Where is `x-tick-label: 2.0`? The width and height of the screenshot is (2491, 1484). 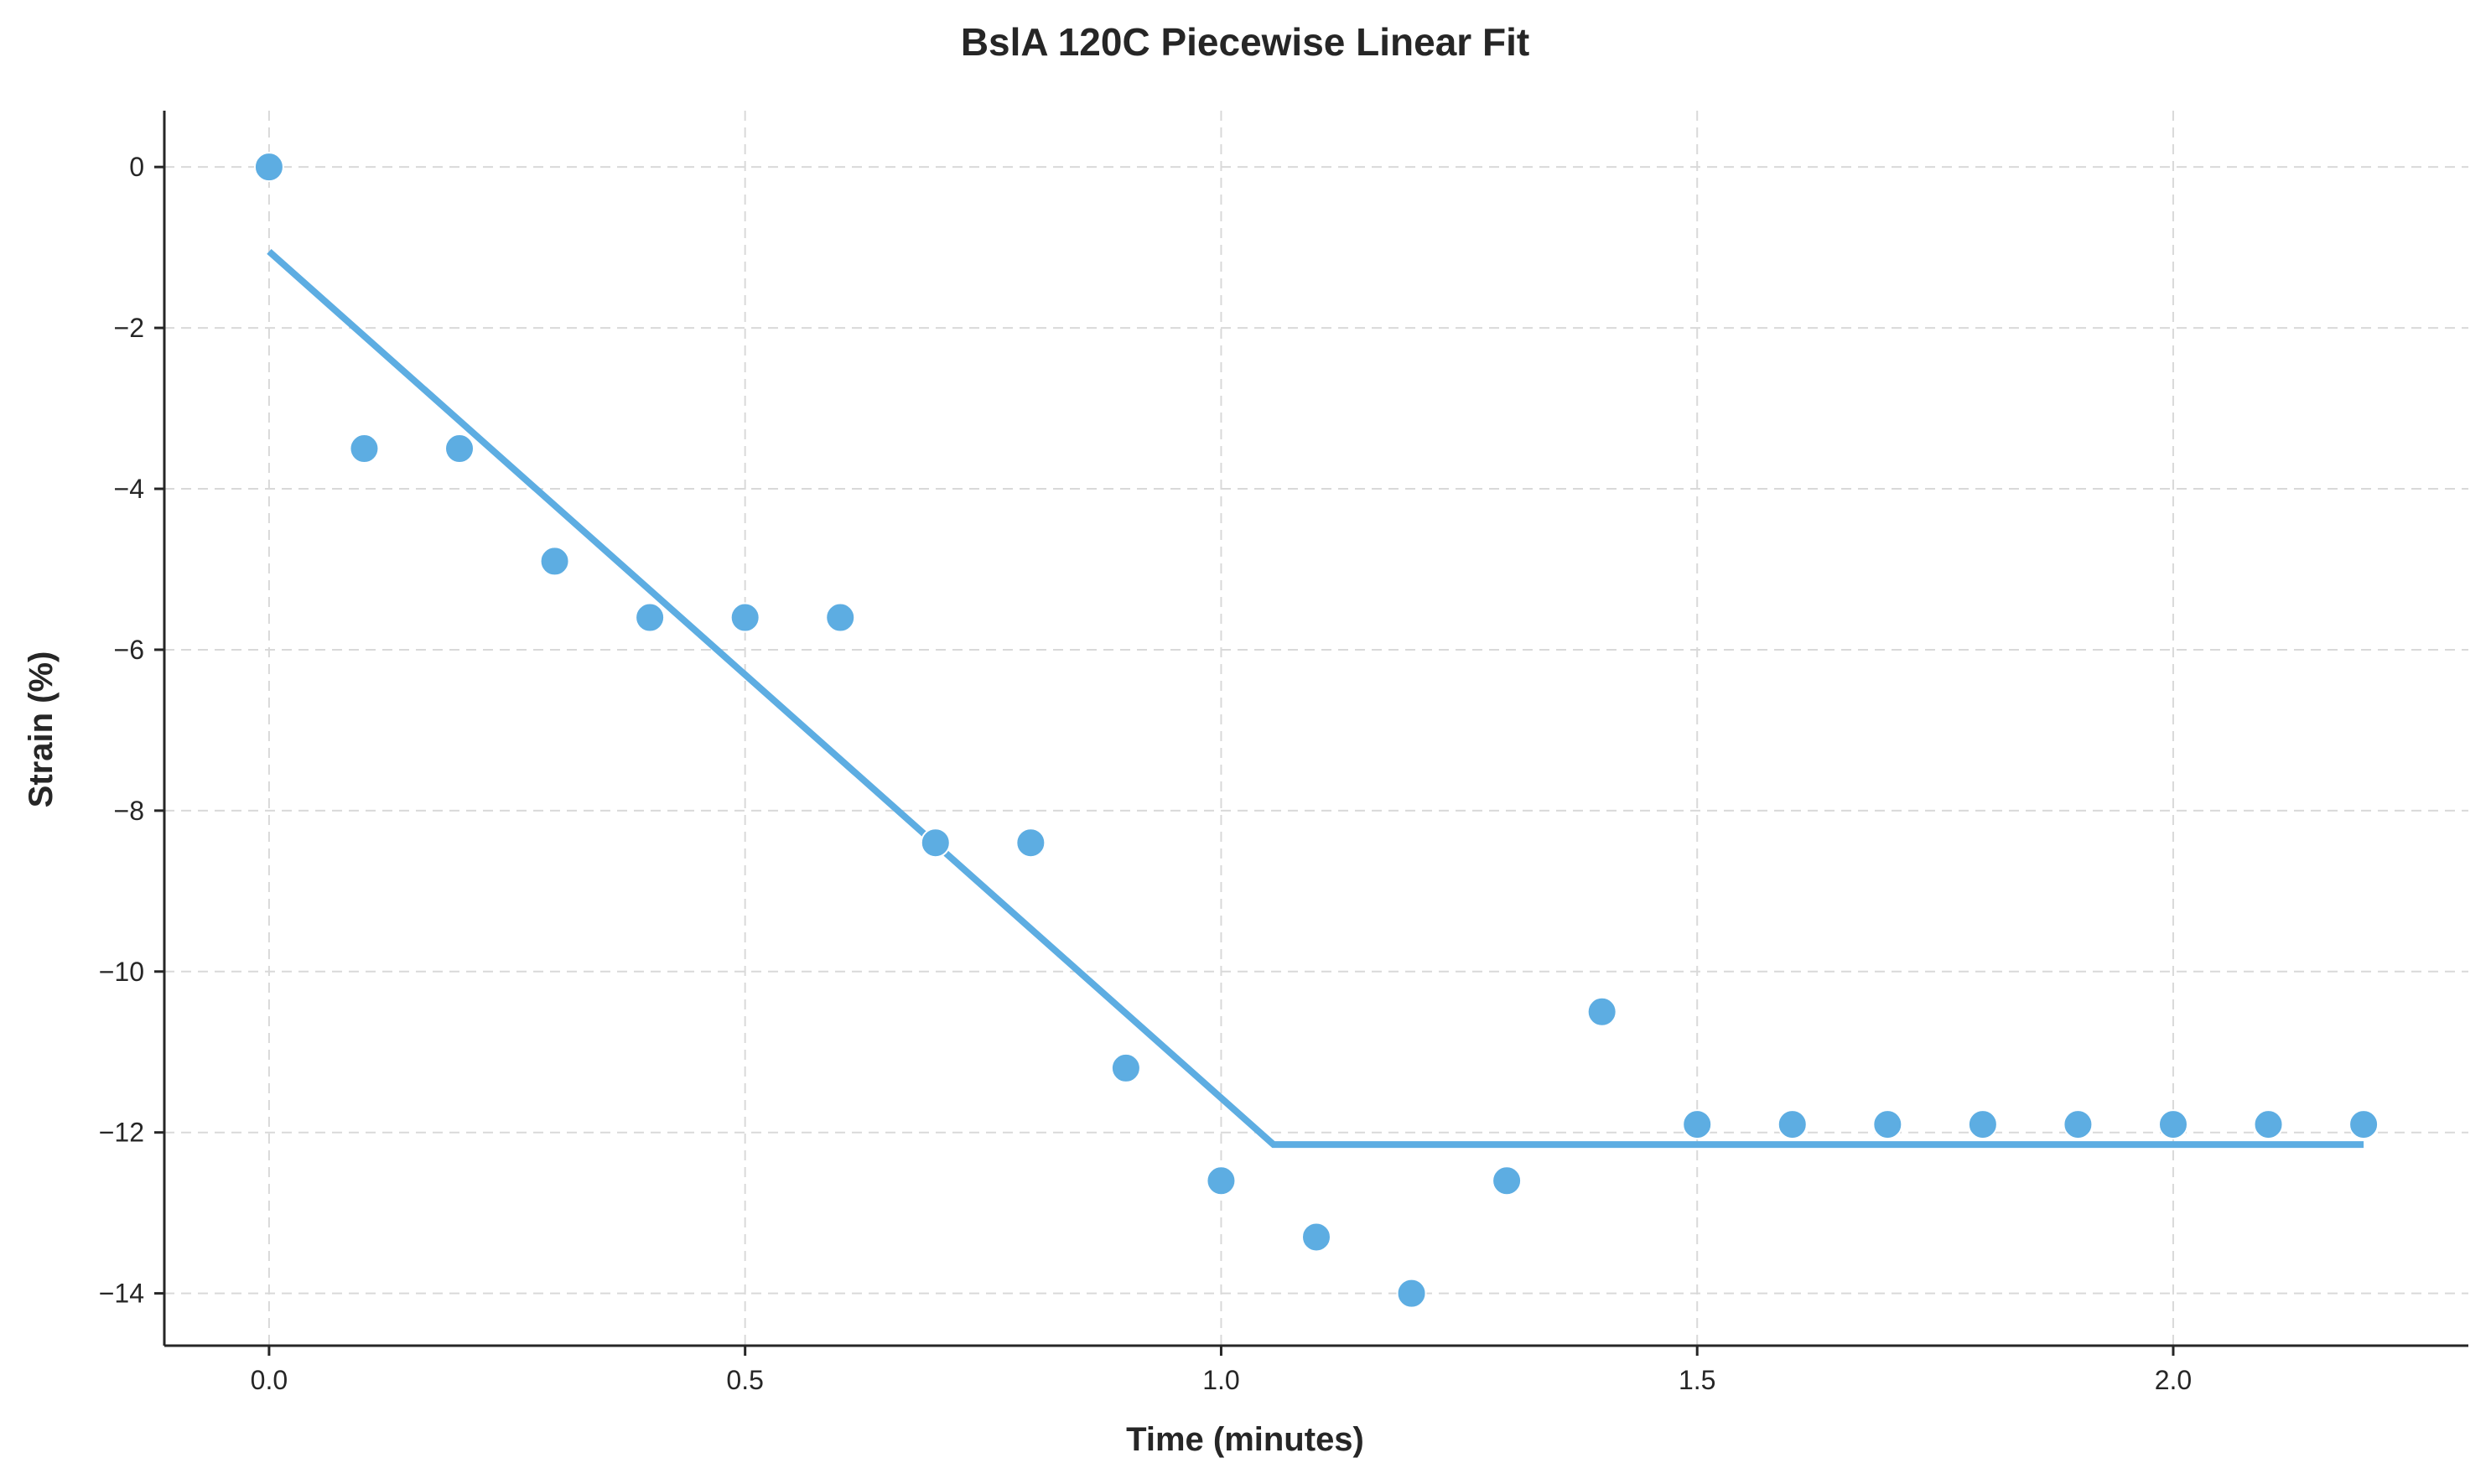 x-tick-label: 2.0 is located at coordinates (2173, 1380).